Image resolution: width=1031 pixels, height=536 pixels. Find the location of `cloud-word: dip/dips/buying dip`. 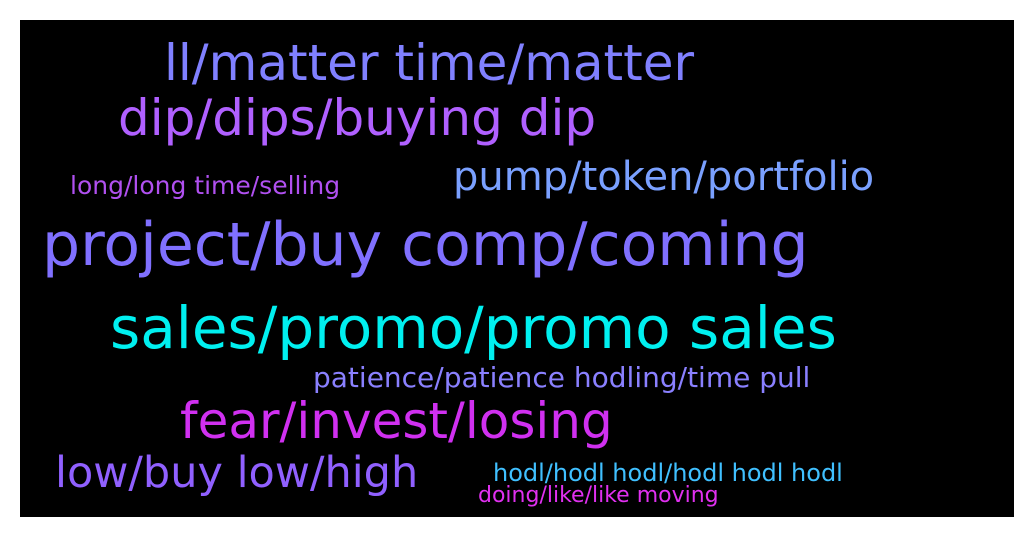

cloud-word: dip/dips/buying dip is located at coordinates (357, 118).